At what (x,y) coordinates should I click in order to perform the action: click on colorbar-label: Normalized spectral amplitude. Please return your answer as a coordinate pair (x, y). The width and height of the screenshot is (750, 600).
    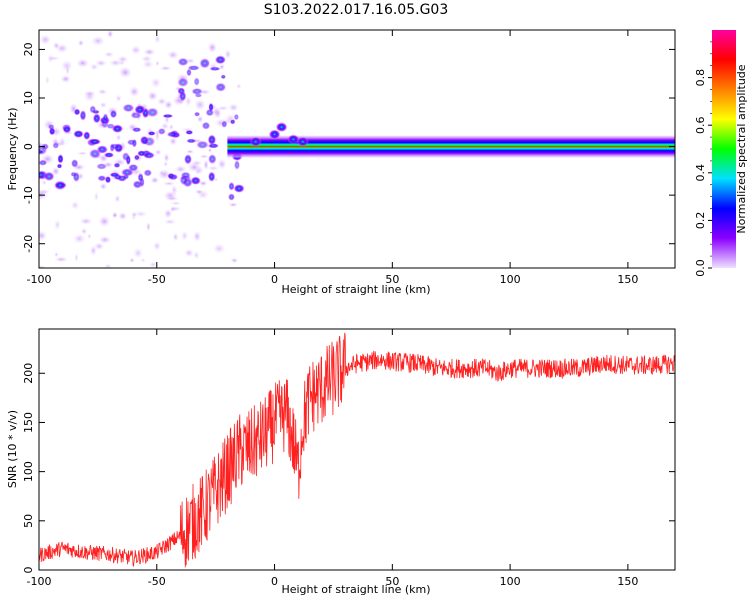
    Looking at the image, I should click on (741, 148).